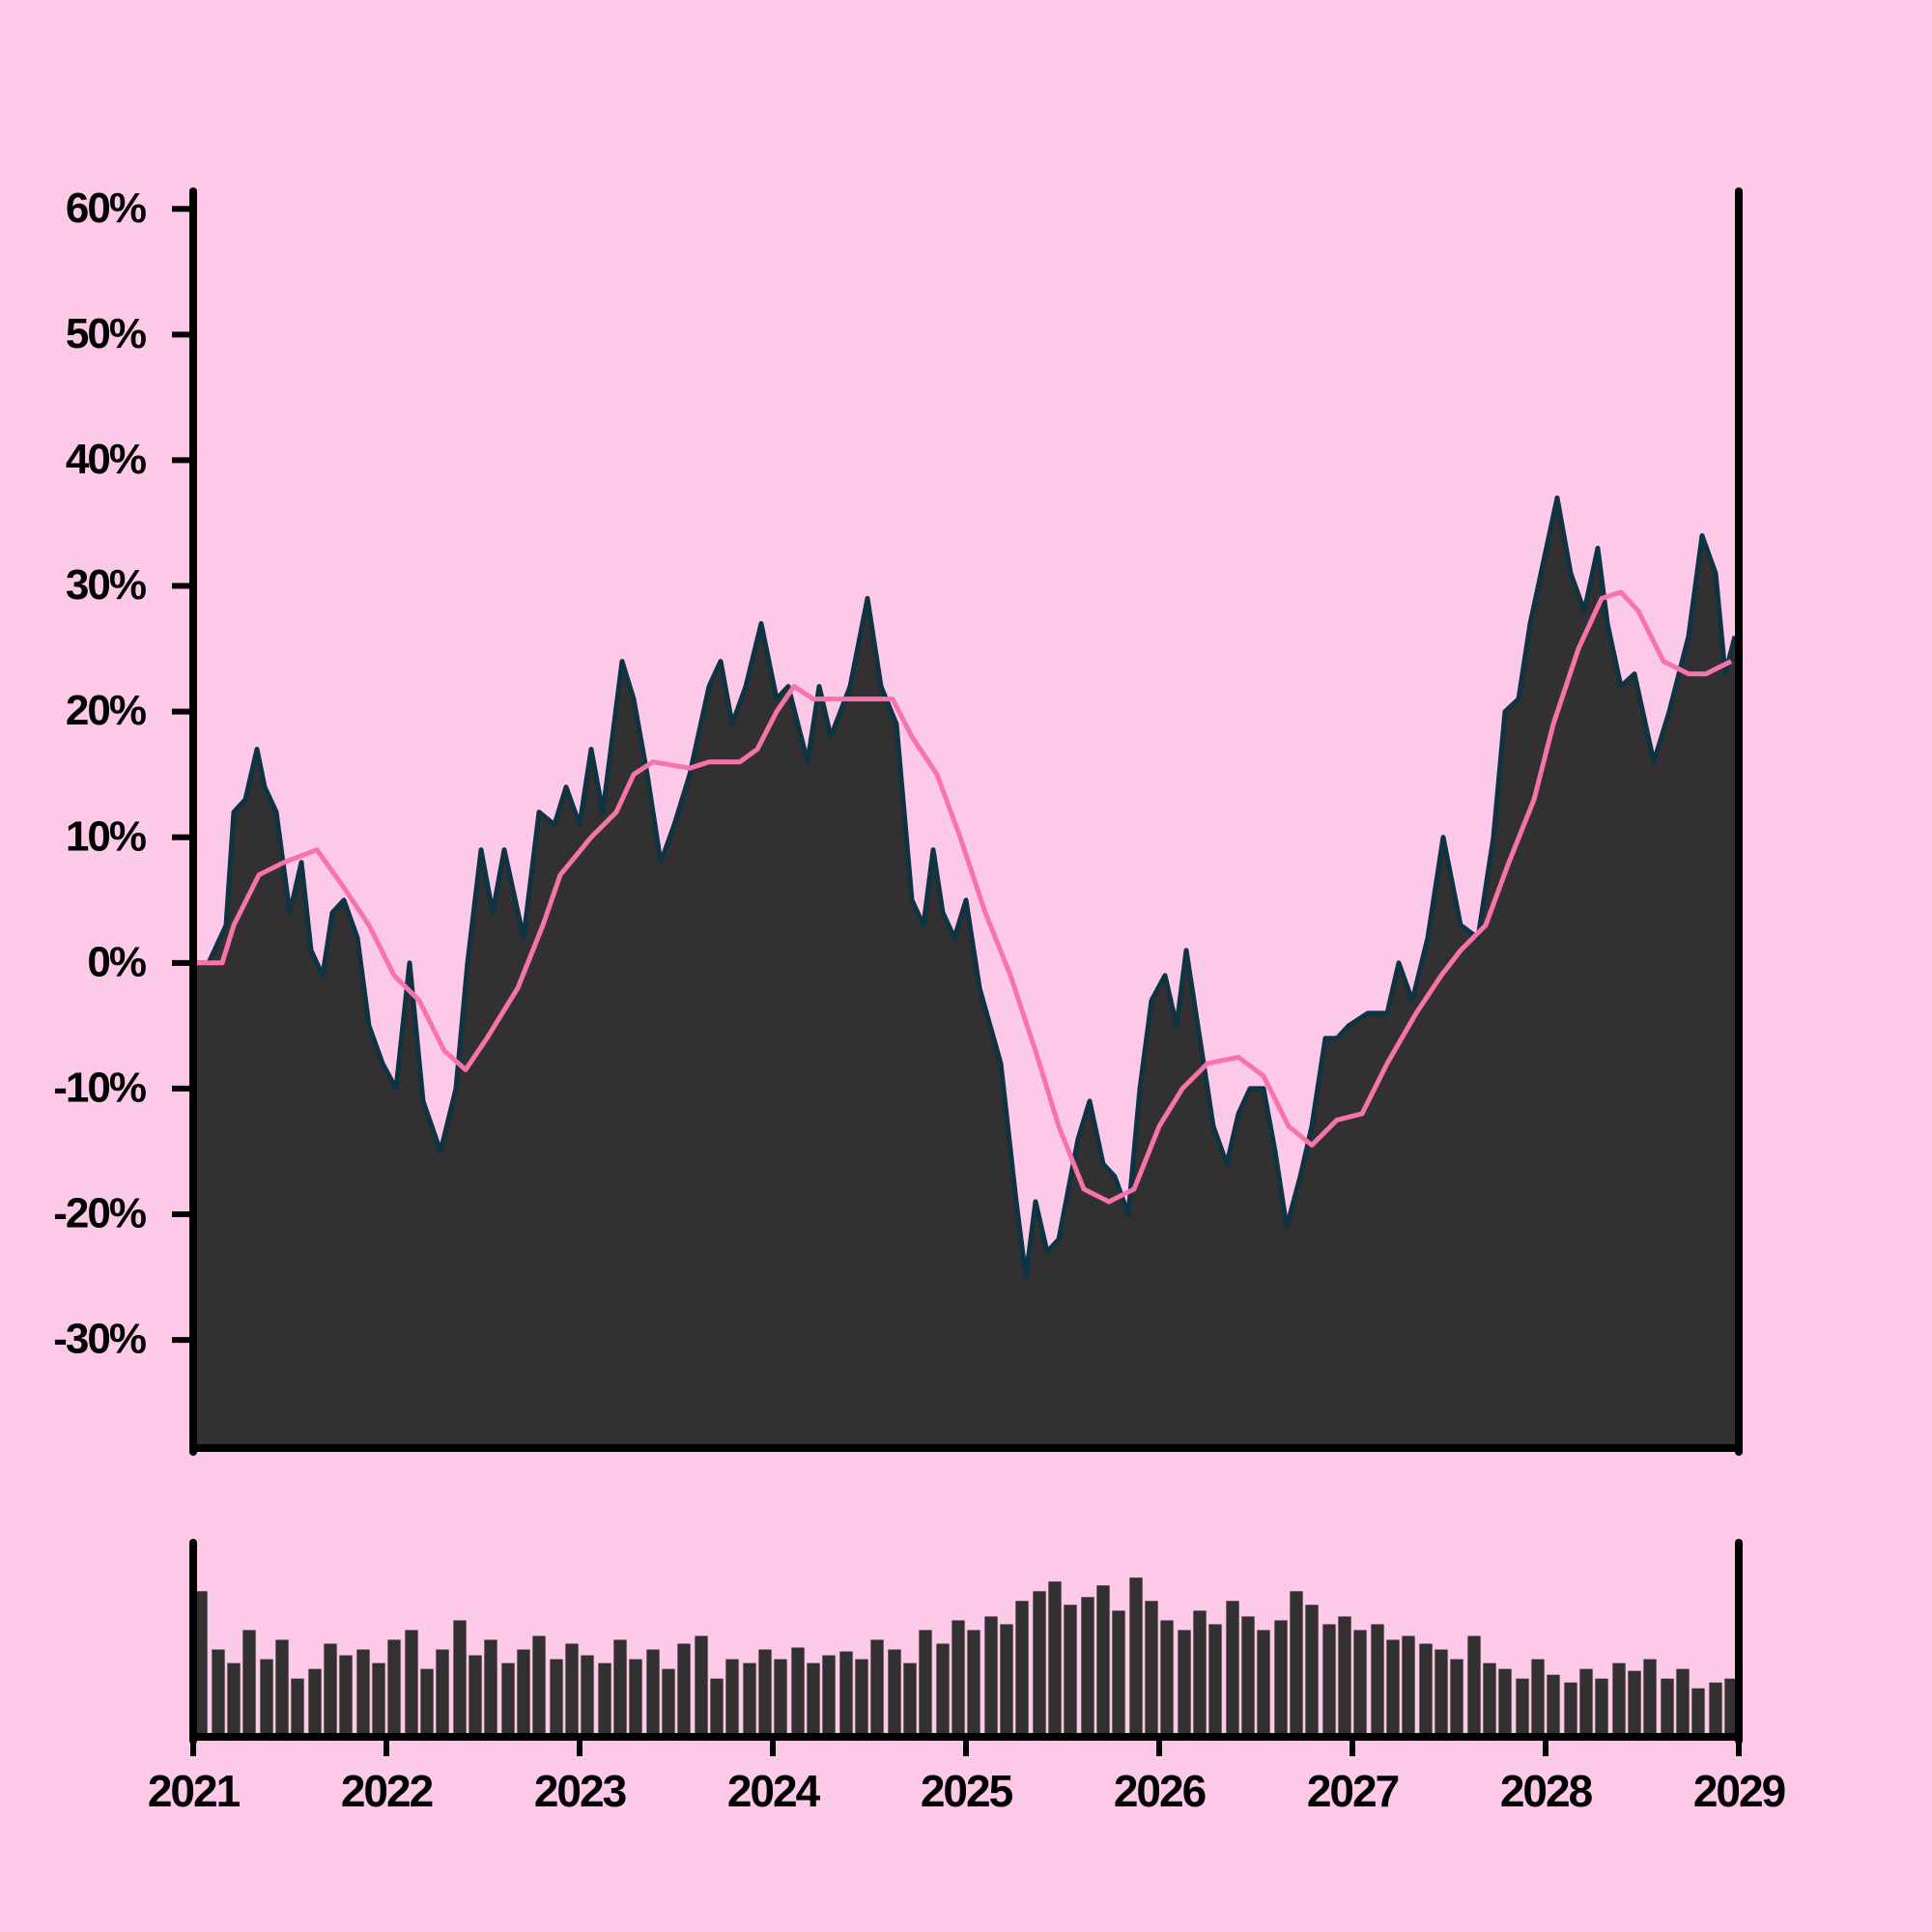  Describe the element at coordinates (106, 710) in the screenshot. I see `y-tick-label: 20%` at that location.